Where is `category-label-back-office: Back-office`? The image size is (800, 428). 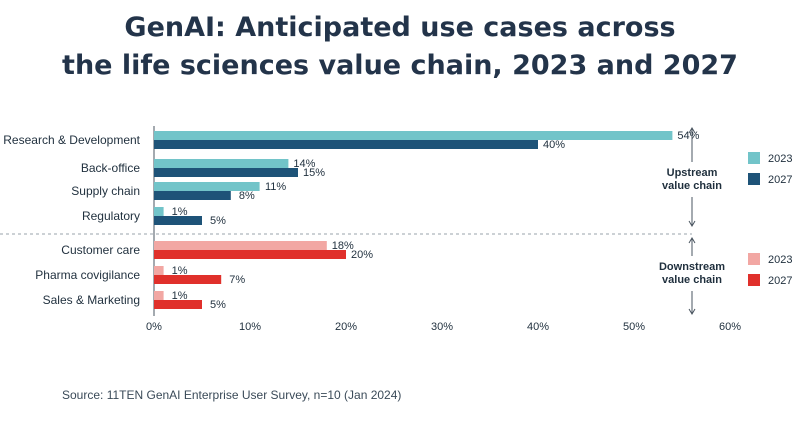
category-label-back-office: Back-office is located at coordinates (110, 168).